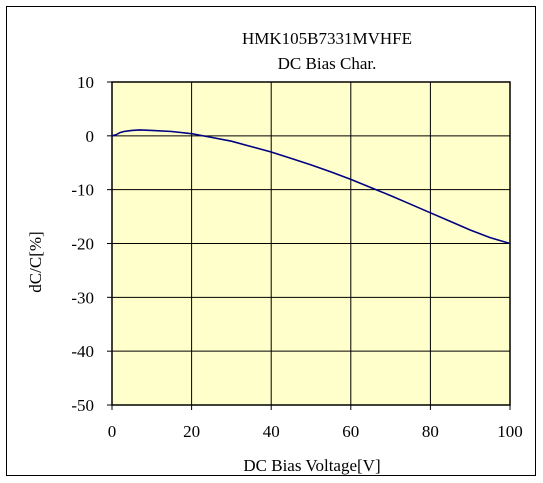 This screenshot has height=483, width=543. What do you see at coordinates (112, 431) in the screenshot?
I see `x-tick-label: 0` at bounding box center [112, 431].